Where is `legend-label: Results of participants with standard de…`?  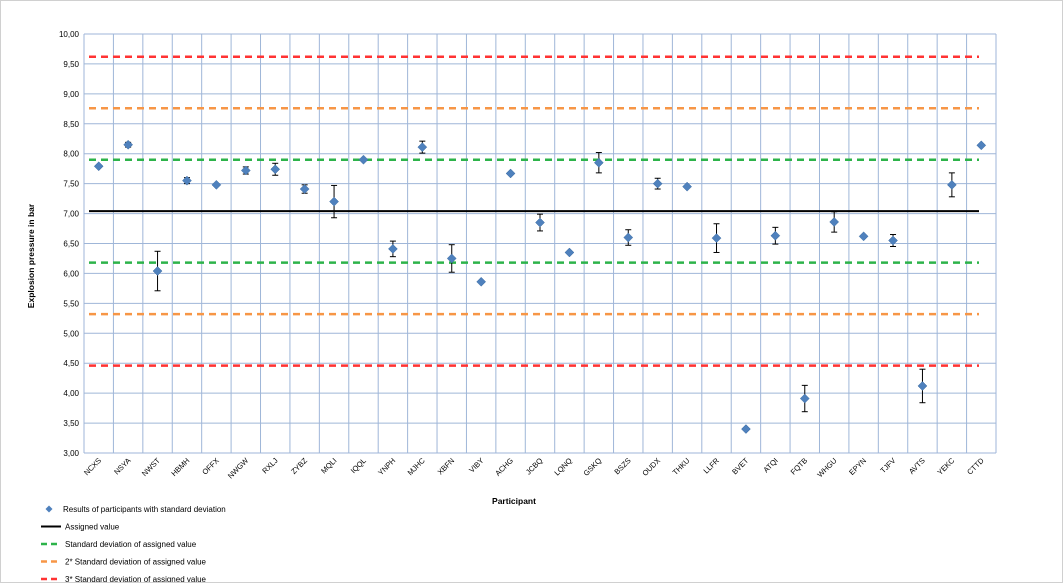
legend-label: Results of participants with standard de… is located at coordinates (144, 509).